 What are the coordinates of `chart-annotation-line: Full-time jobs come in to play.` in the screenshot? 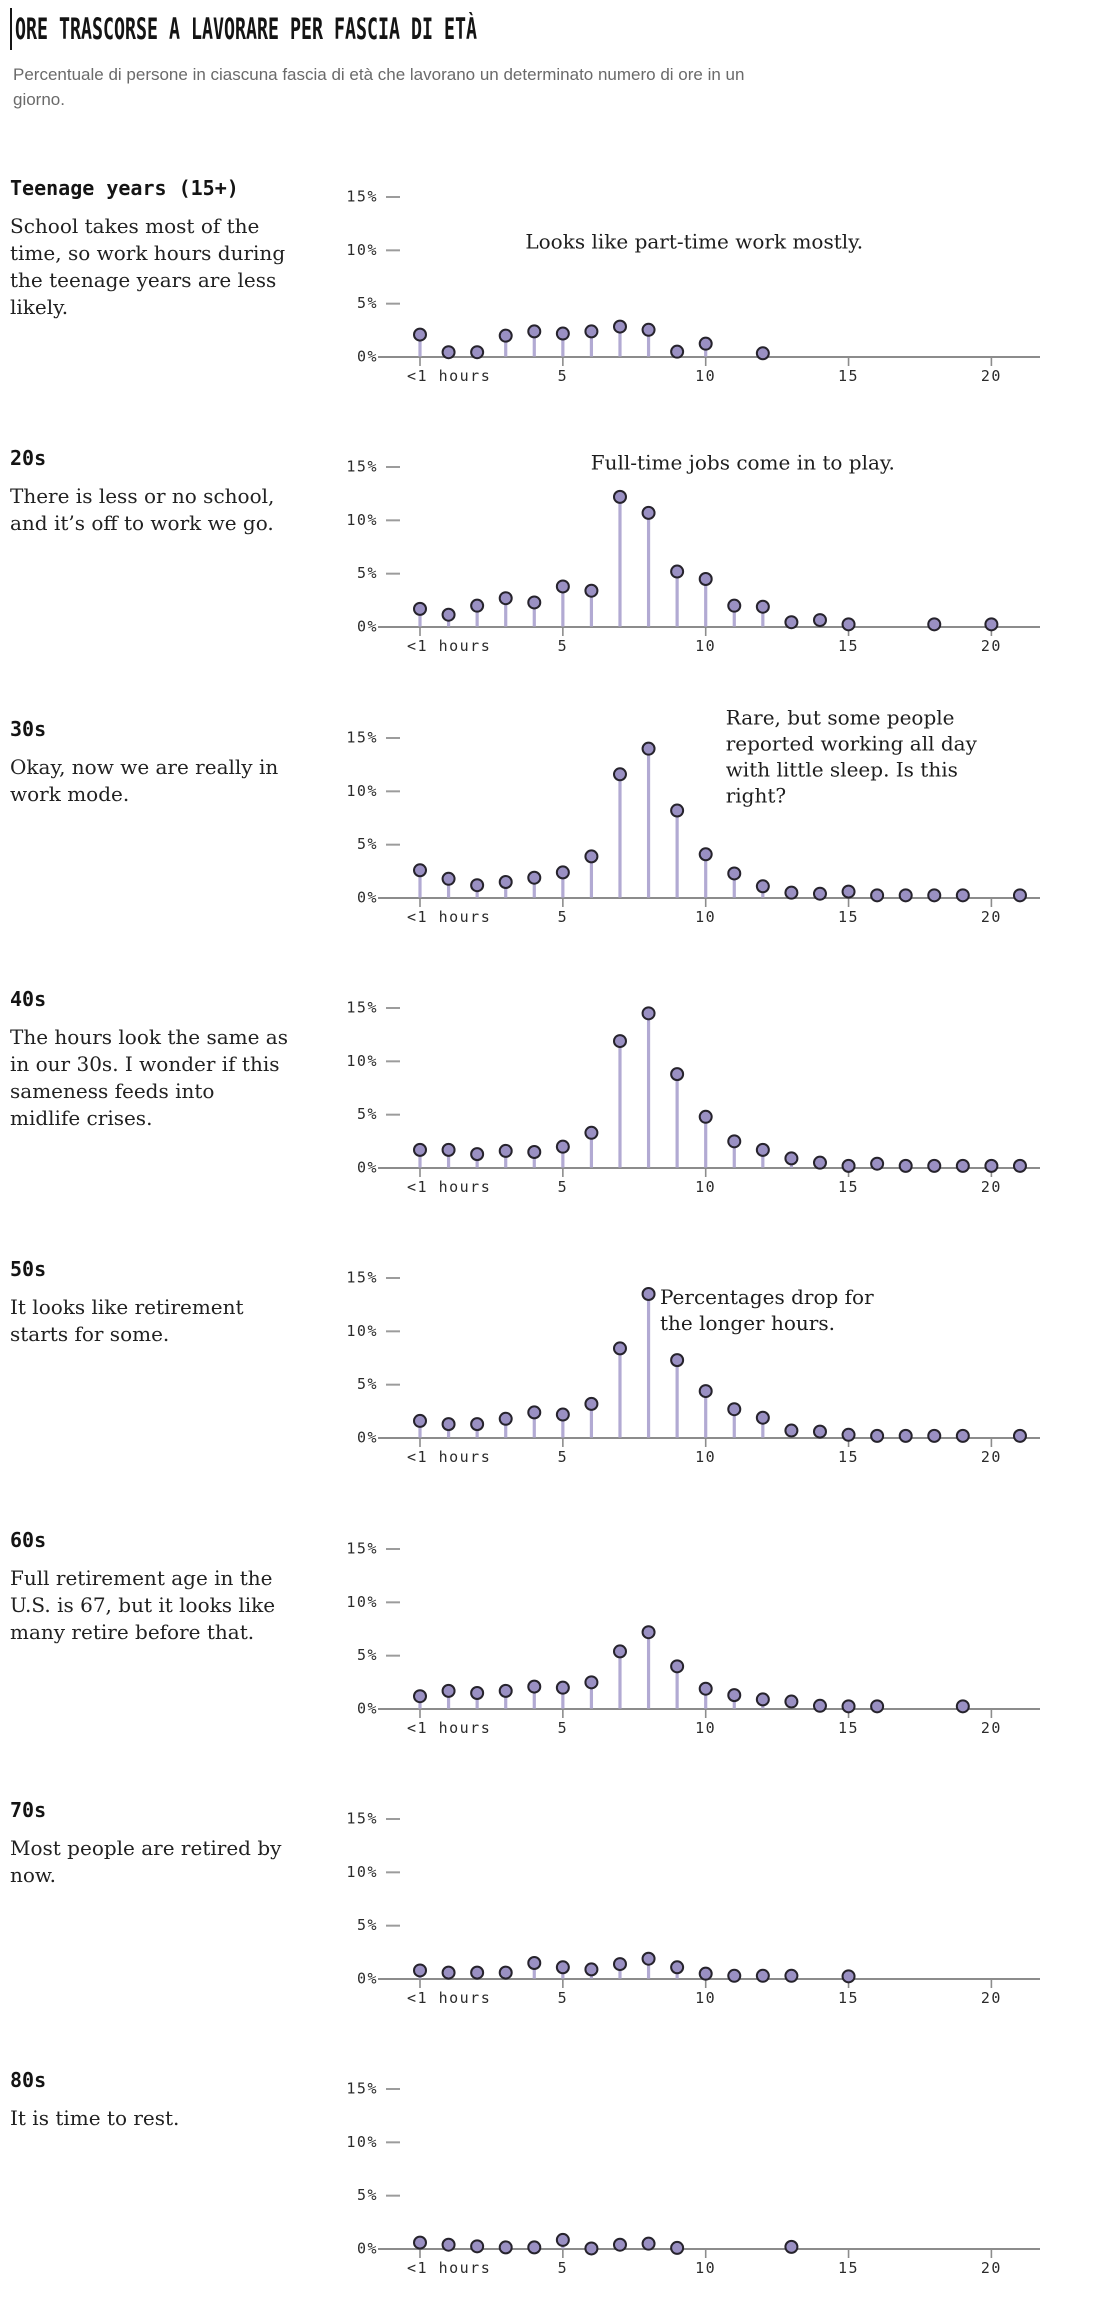 It's located at (743, 462).